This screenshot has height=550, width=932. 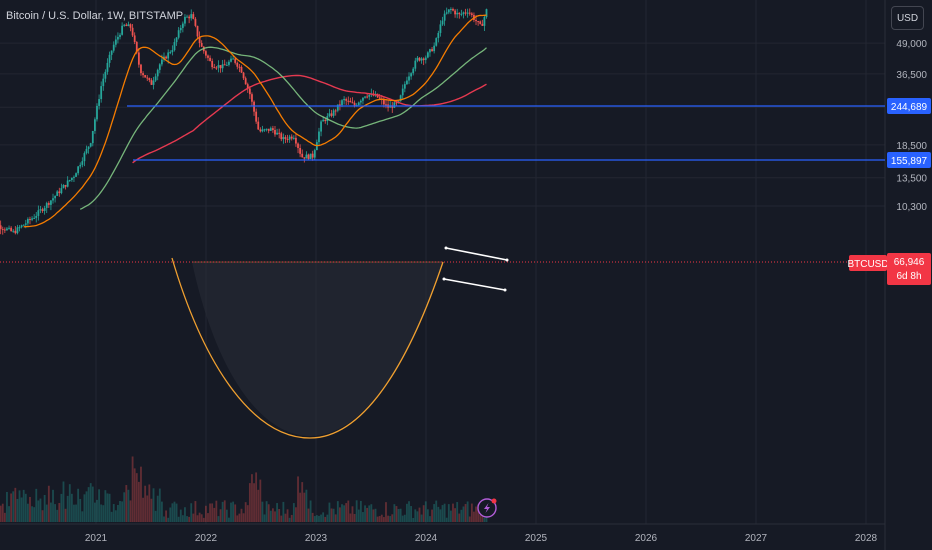 What do you see at coordinates (908, 276) in the screenshot?
I see `countdown-label: 6d 8h` at bounding box center [908, 276].